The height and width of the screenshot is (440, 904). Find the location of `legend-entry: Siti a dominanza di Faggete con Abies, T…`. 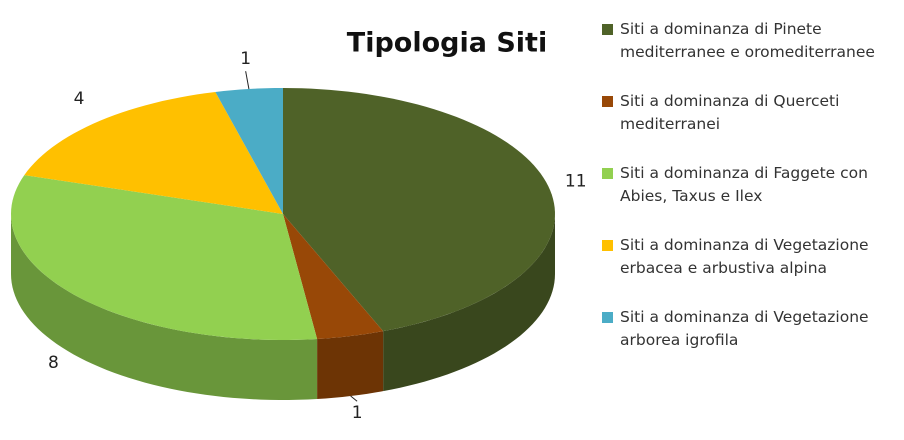

legend-entry: Siti a dominanza di Faggete con Abies, T… is located at coordinates (751, 185).